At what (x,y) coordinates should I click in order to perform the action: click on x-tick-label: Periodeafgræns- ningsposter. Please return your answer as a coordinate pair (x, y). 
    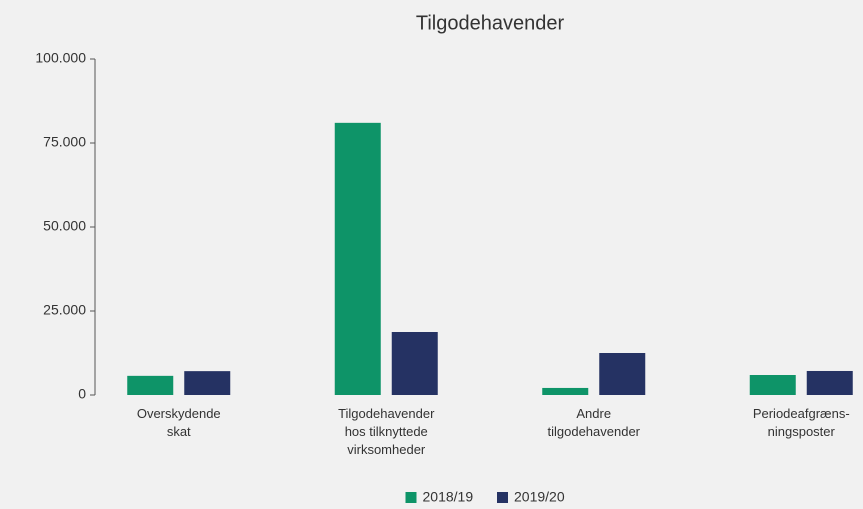
    Looking at the image, I should click on (801, 422).